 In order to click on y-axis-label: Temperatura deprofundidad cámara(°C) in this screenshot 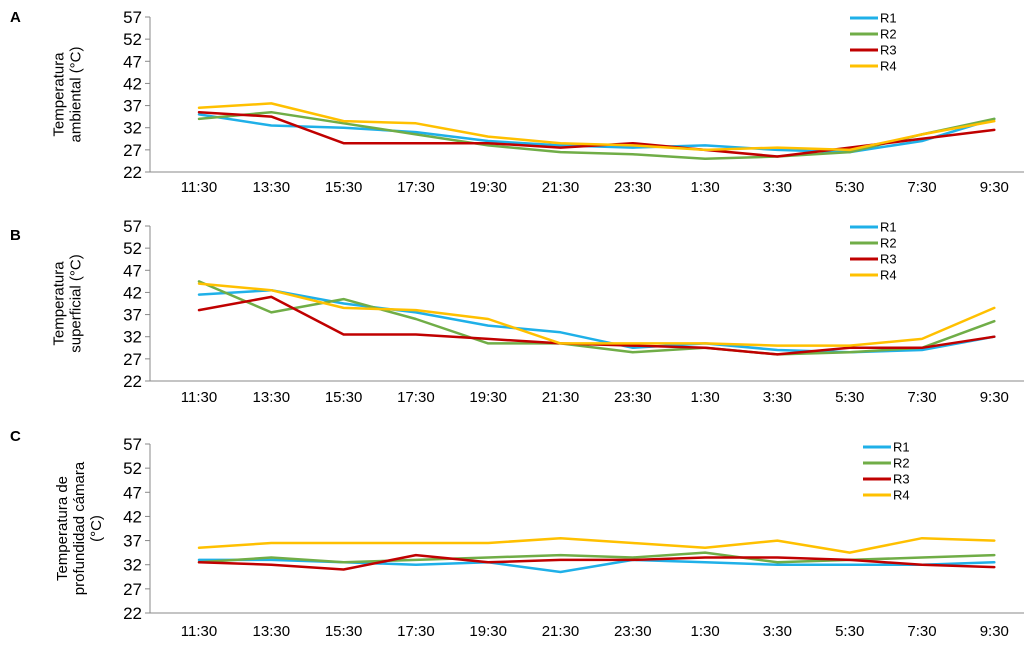, I will do `click(79, 528)`.